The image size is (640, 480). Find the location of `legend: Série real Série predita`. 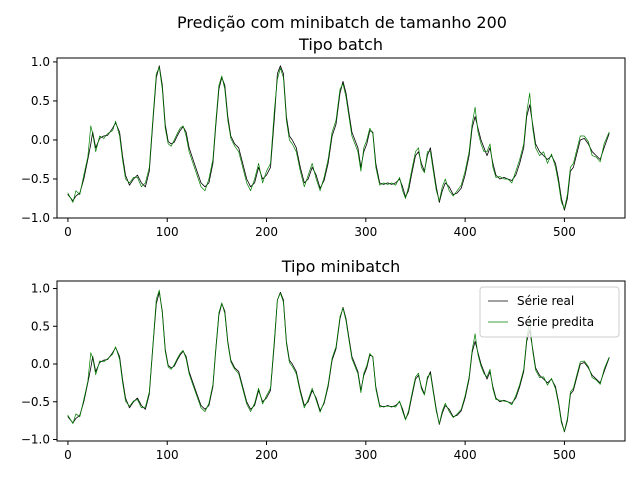

legend: Série real Série predita is located at coordinates (549, 312).